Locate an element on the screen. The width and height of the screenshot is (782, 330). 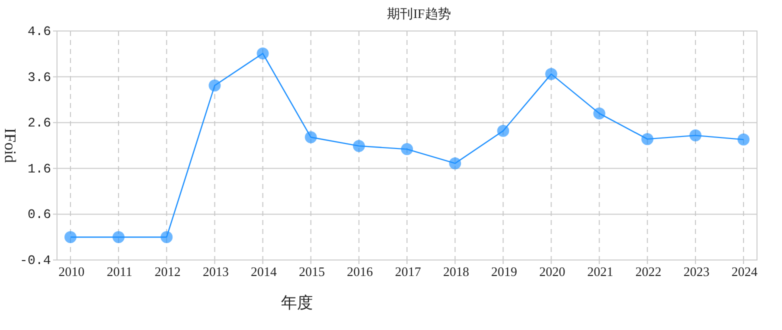
y-tick-label: -0.4 is located at coordinates (36, 260).